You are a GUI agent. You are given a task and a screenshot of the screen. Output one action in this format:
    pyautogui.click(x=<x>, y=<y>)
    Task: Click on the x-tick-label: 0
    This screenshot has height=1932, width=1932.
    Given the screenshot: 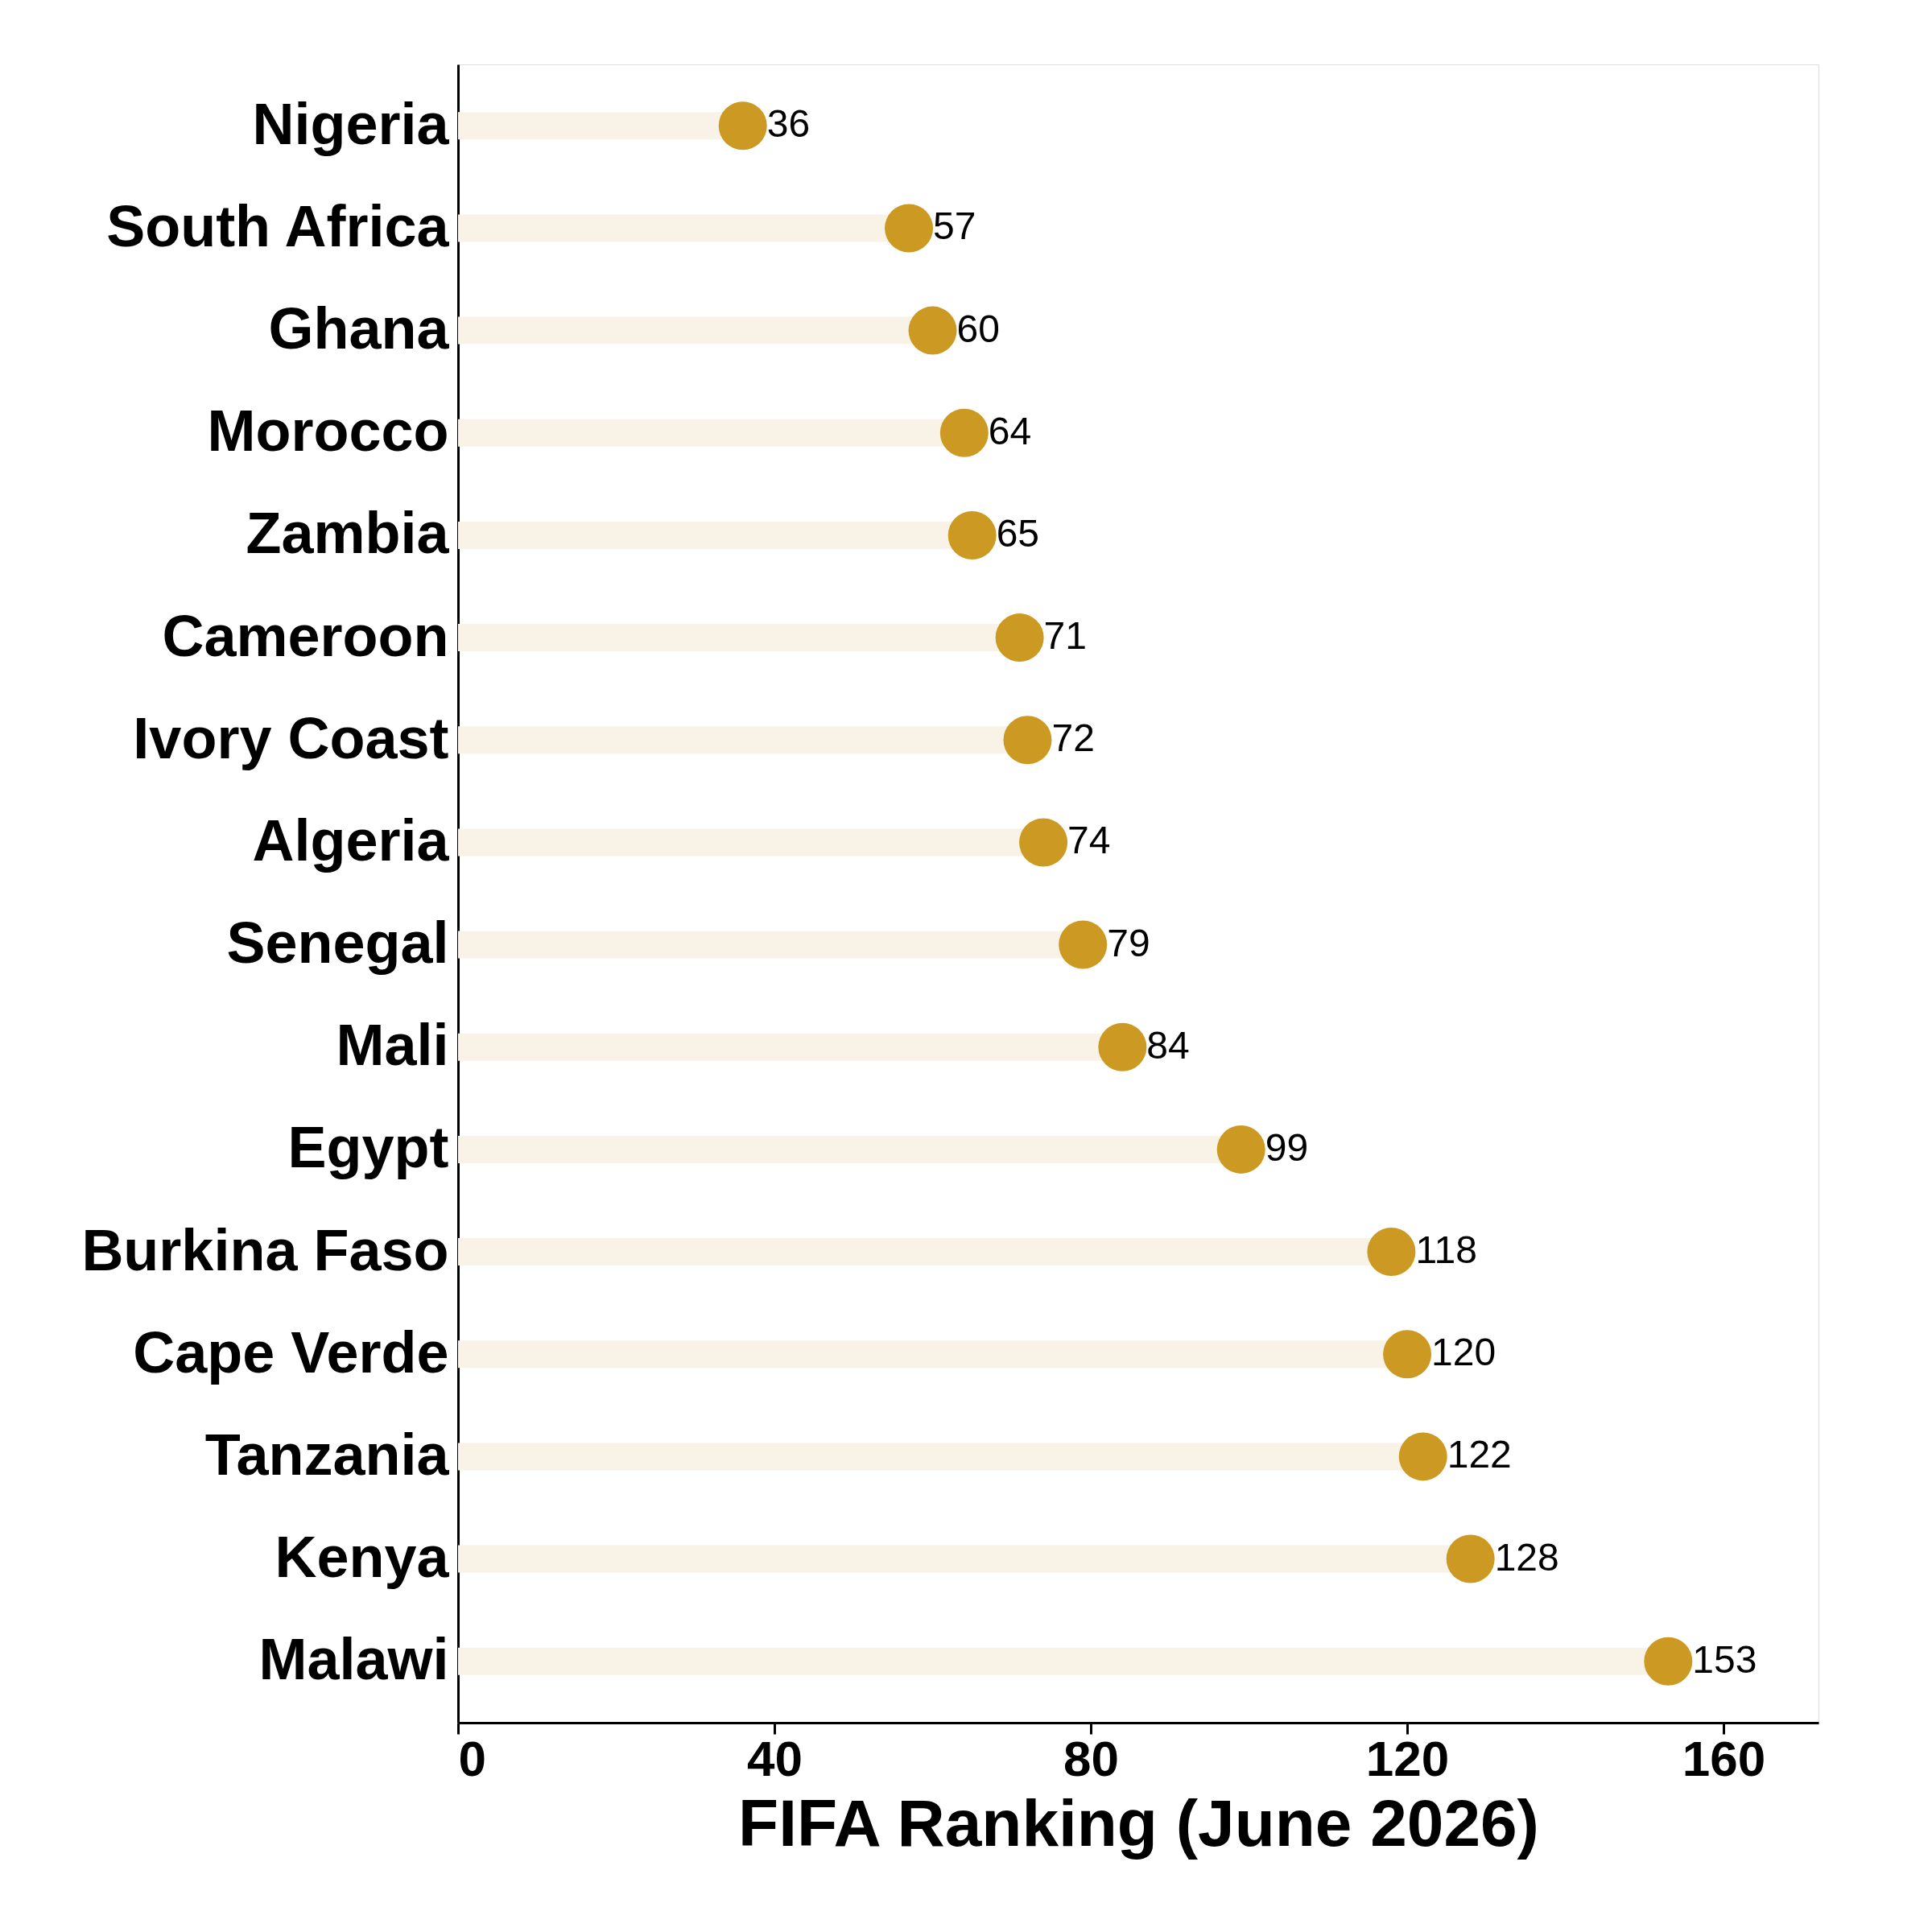 What is the action you would take?
    pyautogui.click(x=472, y=1758)
    